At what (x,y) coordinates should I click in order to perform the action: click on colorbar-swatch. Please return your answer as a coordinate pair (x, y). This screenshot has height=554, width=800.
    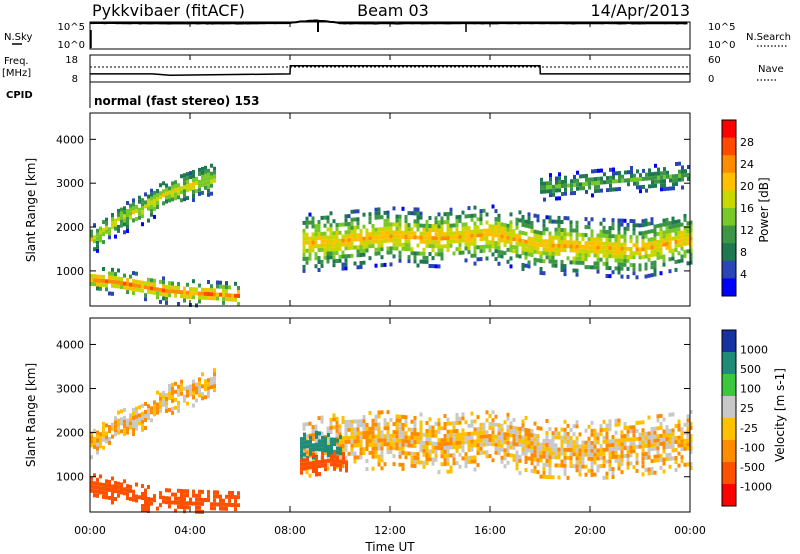
    Looking at the image, I should click on (729, 269).